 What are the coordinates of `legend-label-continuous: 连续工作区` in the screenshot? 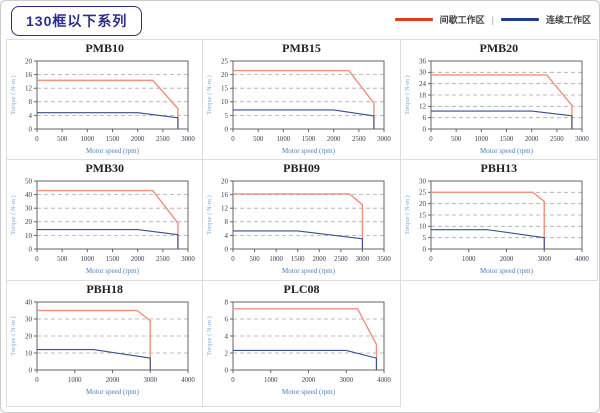 It's located at (568, 20).